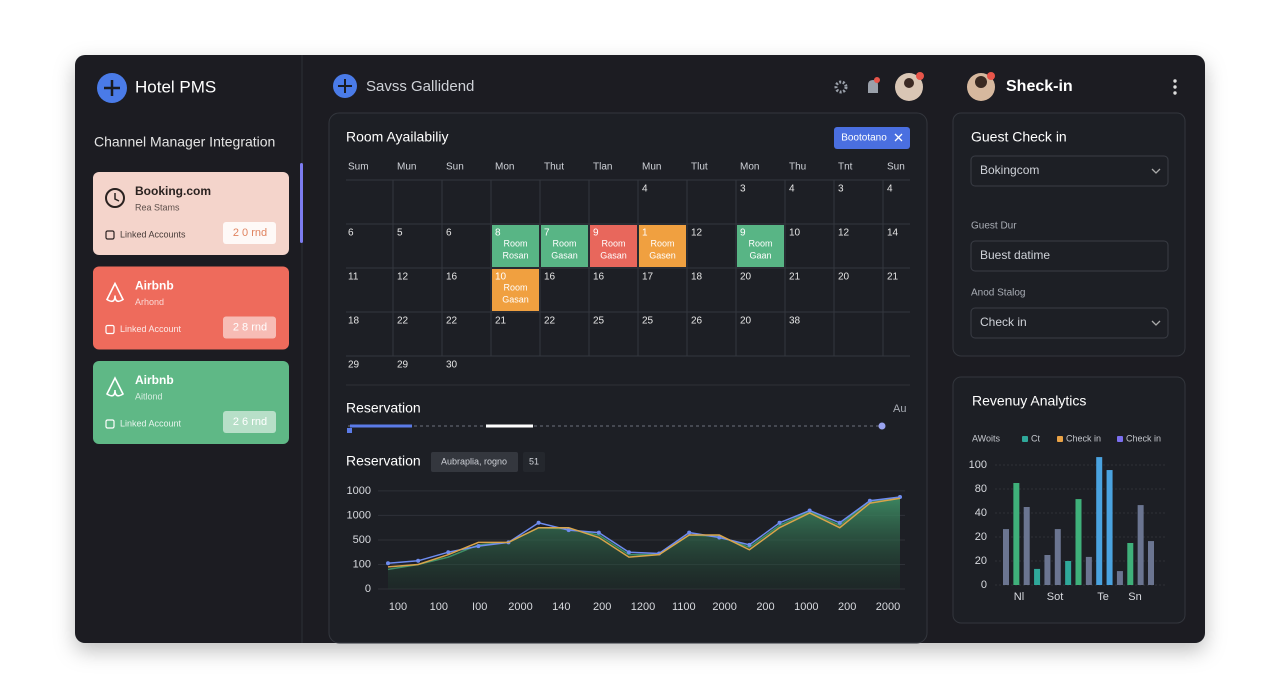 This screenshot has width=1280, height=698. What do you see at coordinates (684, 607) in the screenshot?
I see `x-tick-label: 1100` at bounding box center [684, 607].